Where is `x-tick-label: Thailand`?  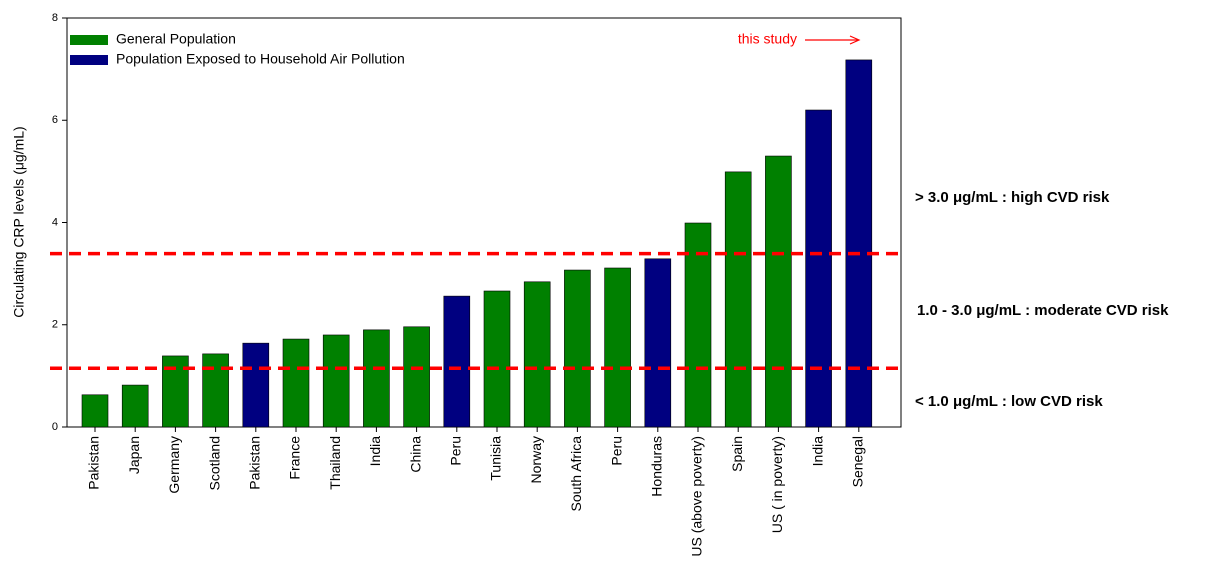
x-tick-label: Thailand is located at coordinates (335, 463).